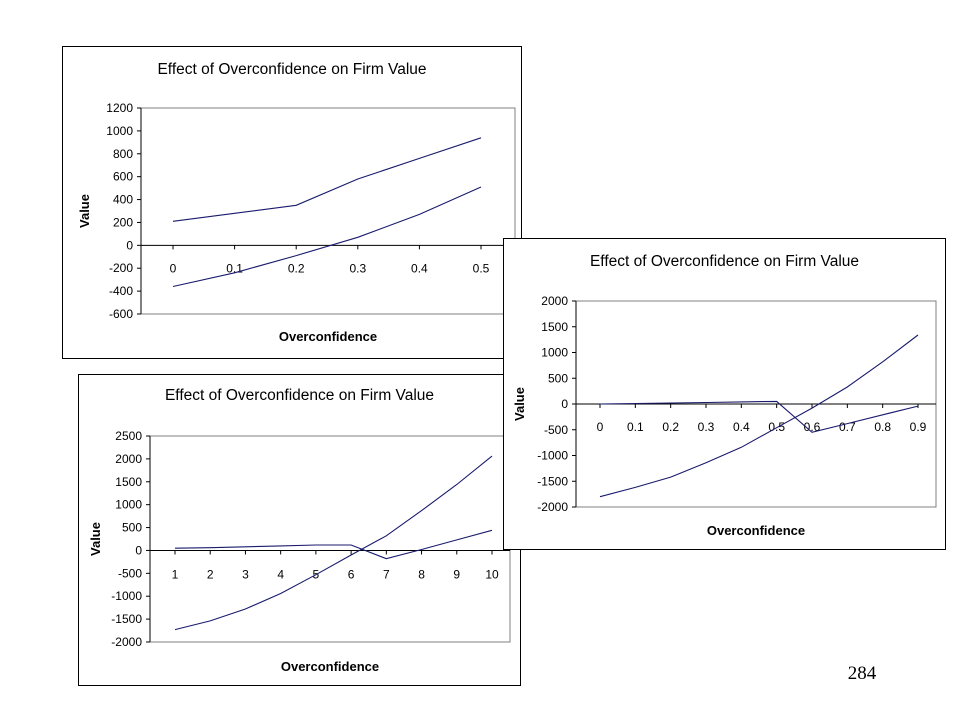 This screenshot has height=720, width=960. I want to click on chart2-x-tick-label: 9, so click(456, 574).